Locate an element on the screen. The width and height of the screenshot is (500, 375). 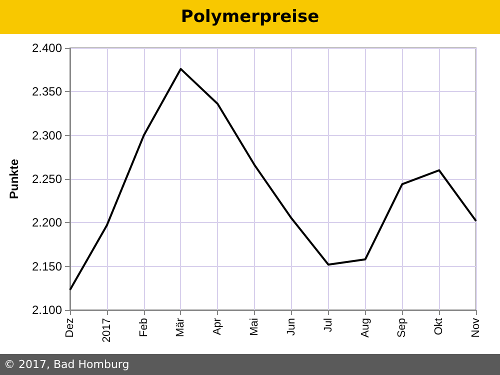
x-tick-label: Okt is located at coordinates (439, 327).